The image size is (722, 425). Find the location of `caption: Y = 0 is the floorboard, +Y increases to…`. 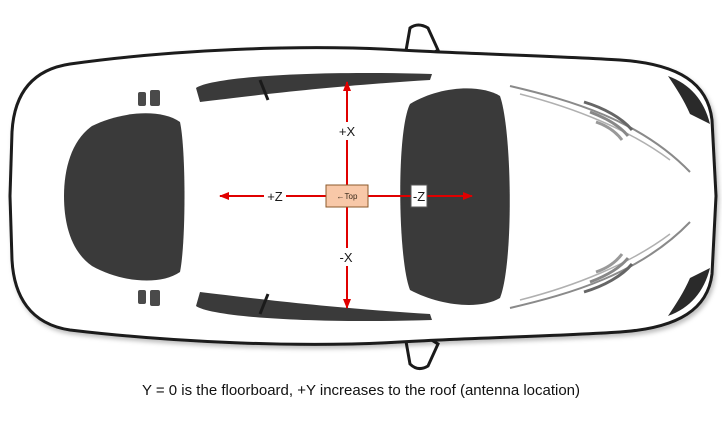

caption: Y = 0 is the floorboard, +Y increases to… is located at coordinates (361, 390).